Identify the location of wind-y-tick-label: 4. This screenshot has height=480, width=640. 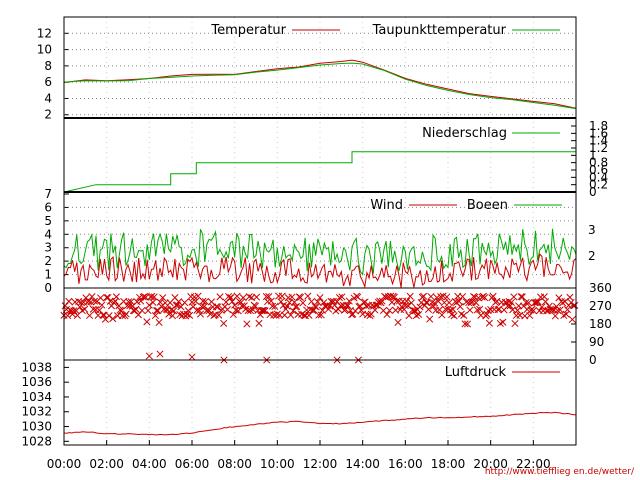
(48, 234).